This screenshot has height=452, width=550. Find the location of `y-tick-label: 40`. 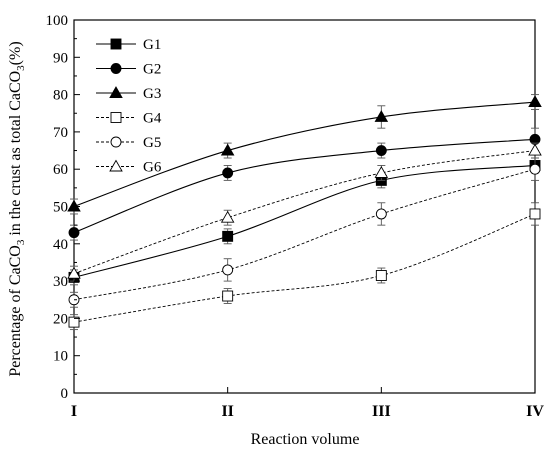

y-tick-label: 40 is located at coordinates (60, 245).